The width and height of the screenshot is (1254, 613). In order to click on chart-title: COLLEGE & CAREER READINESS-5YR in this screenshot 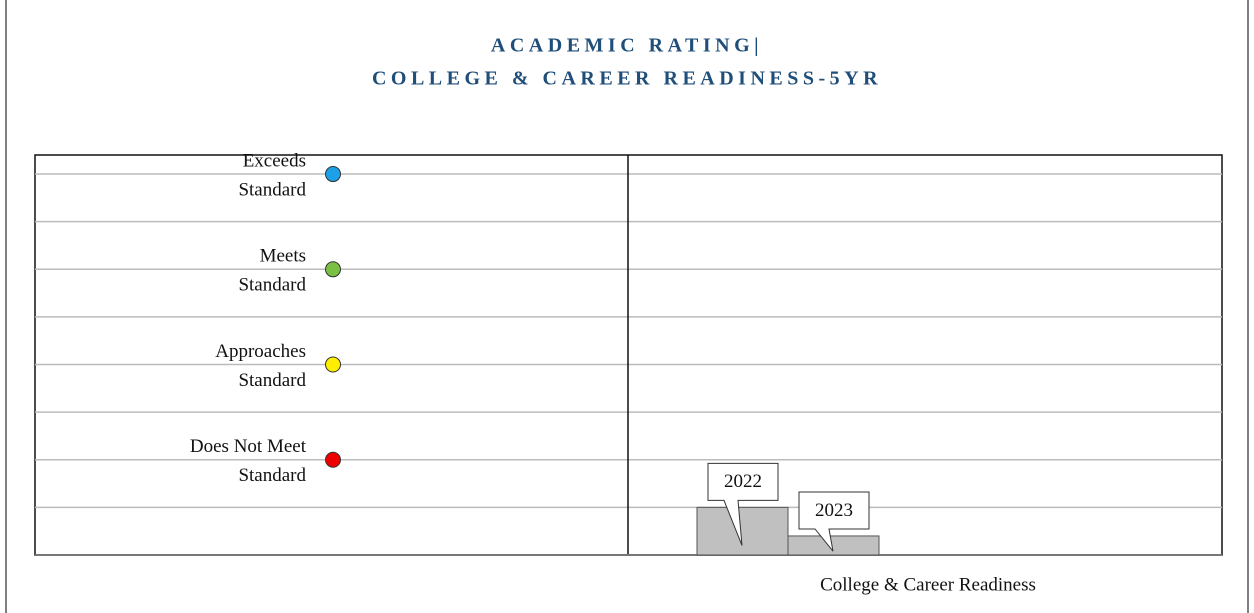, I will do `click(627, 79)`.